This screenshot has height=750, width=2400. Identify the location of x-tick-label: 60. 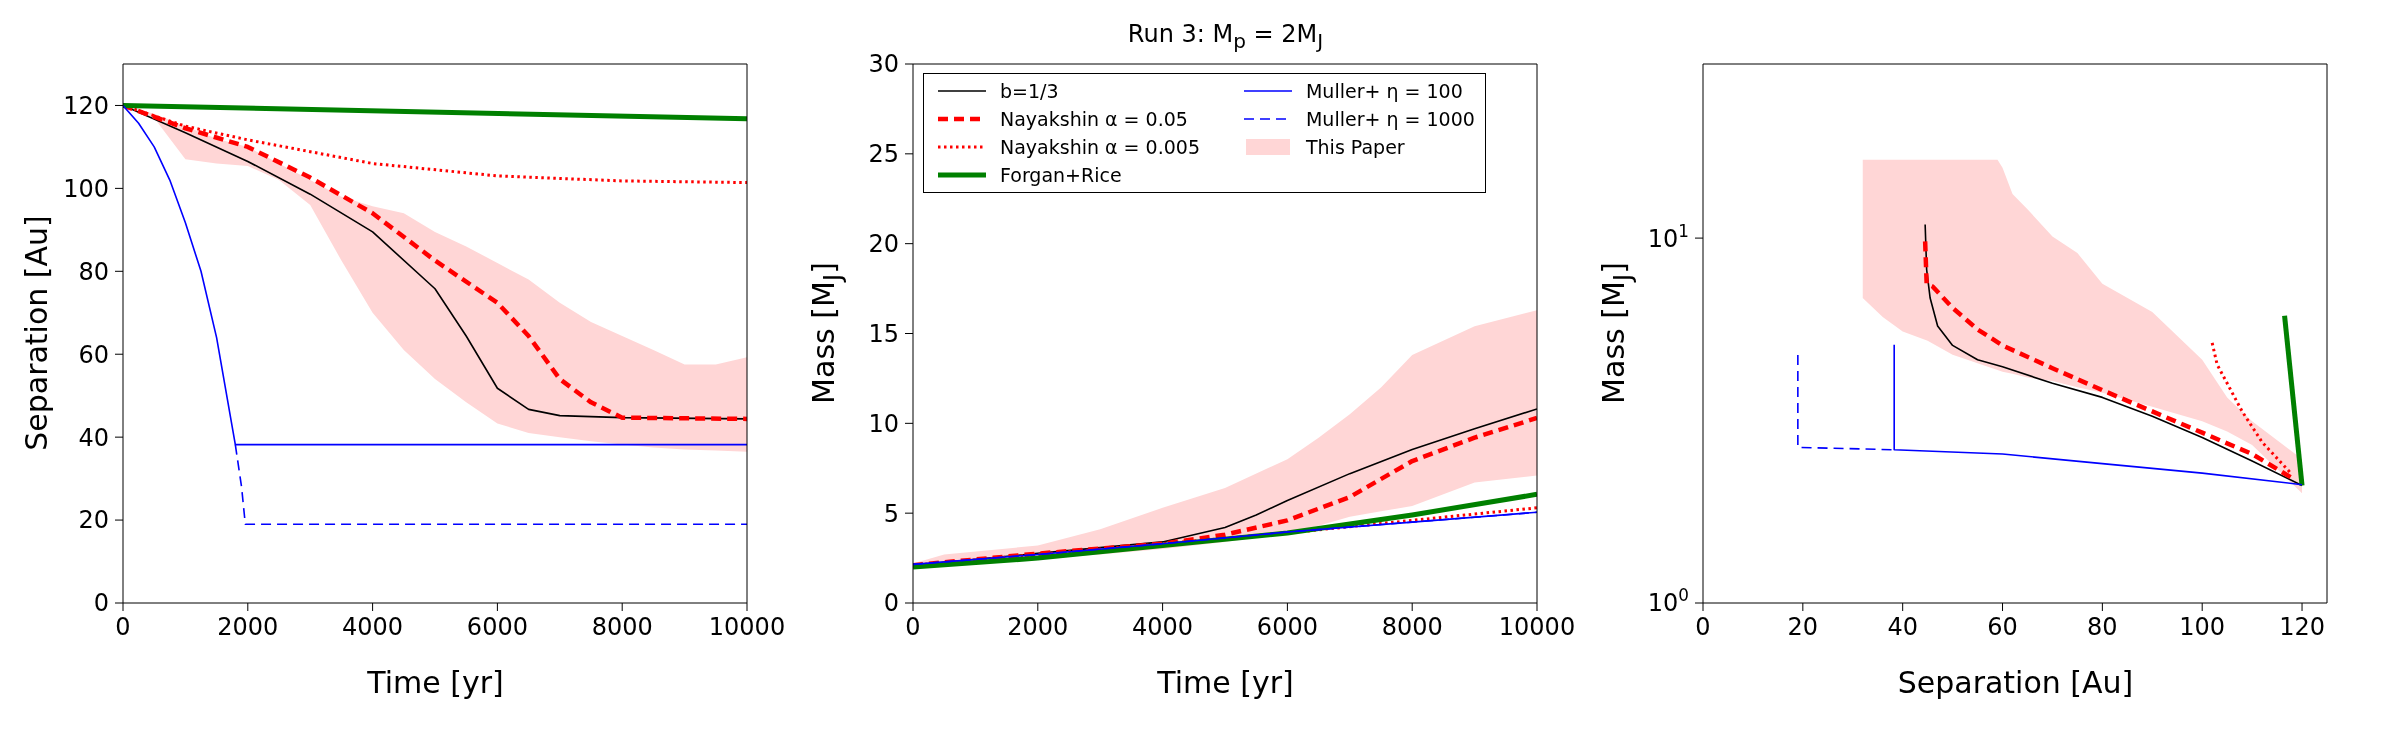
(2002, 627).